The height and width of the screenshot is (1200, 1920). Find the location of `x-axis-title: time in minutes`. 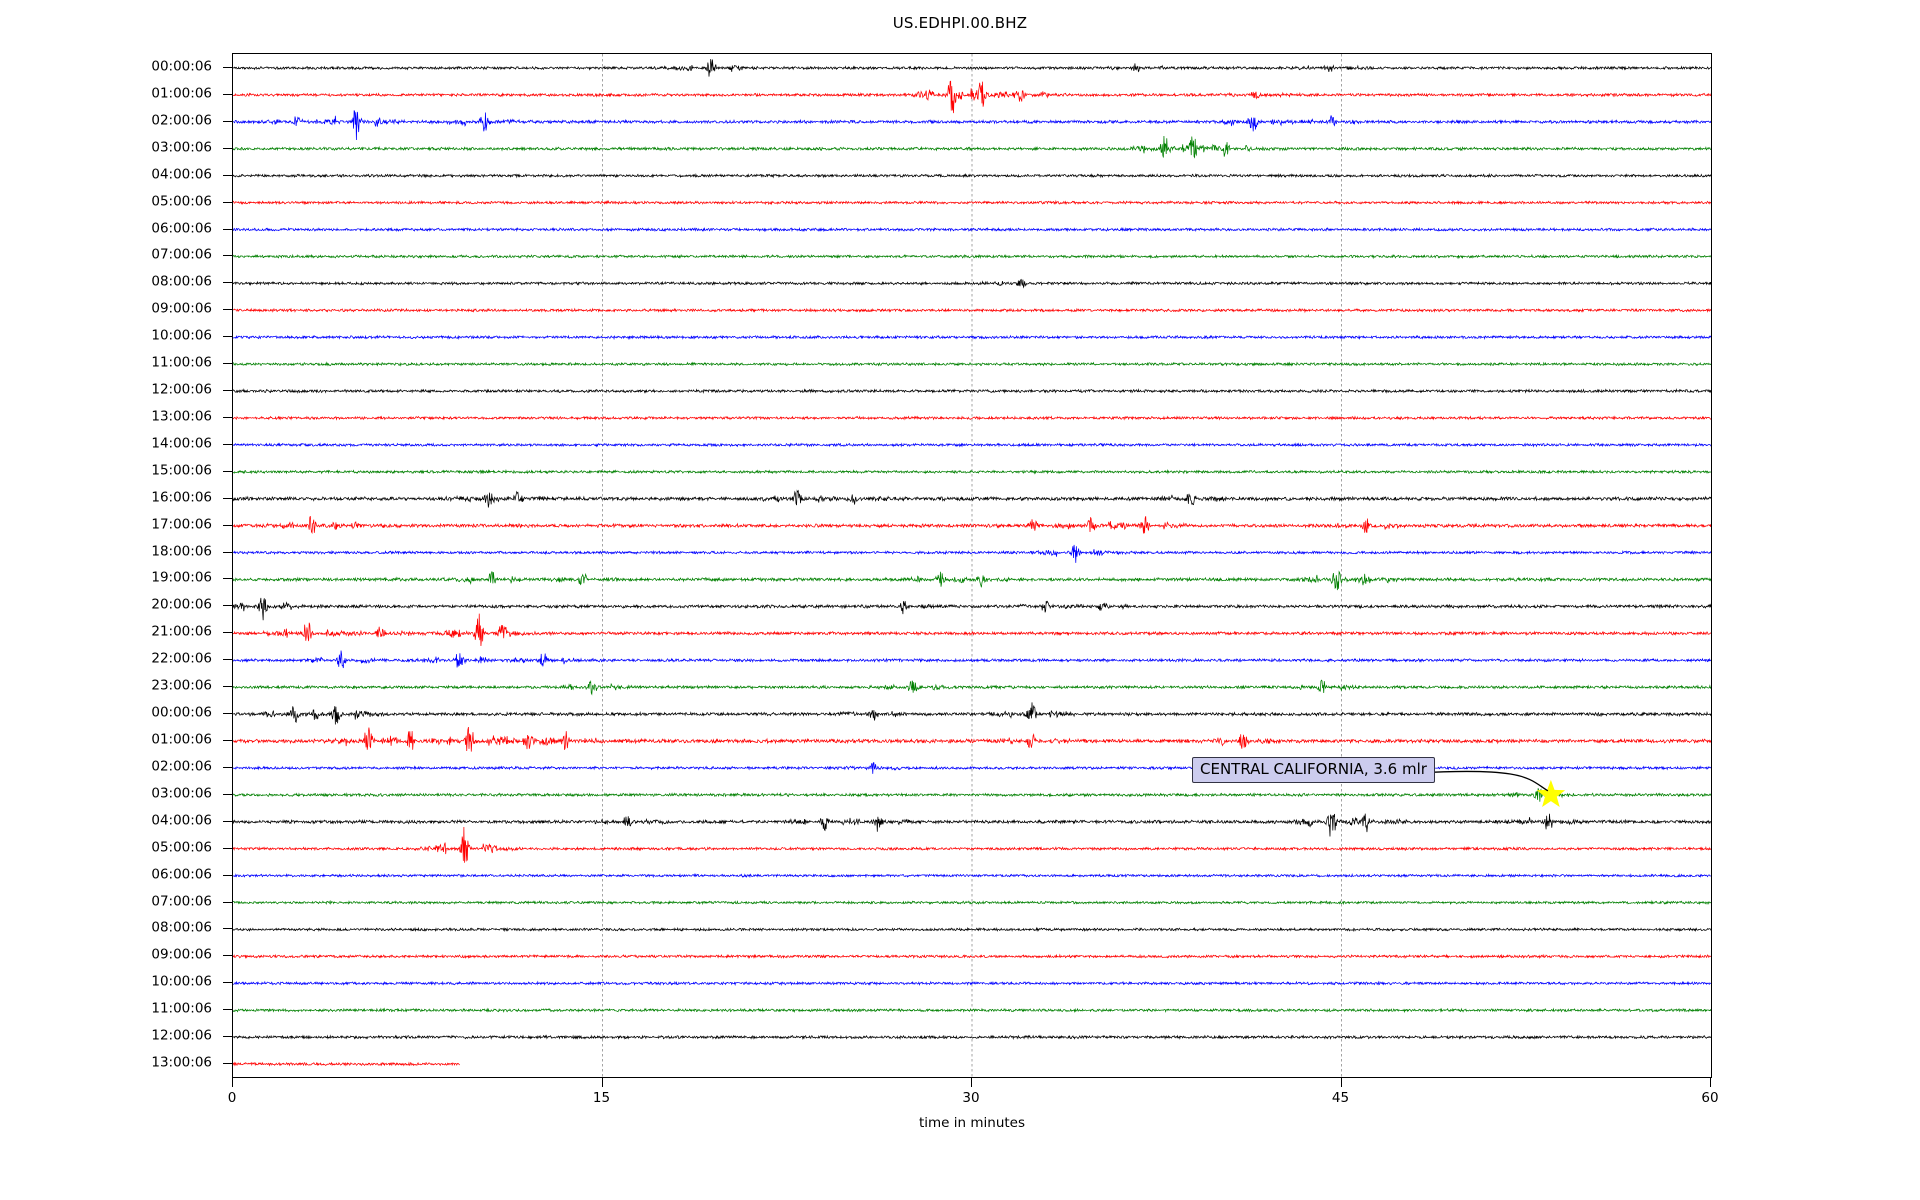

x-axis-title: time in minutes is located at coordinates (972, 1123).